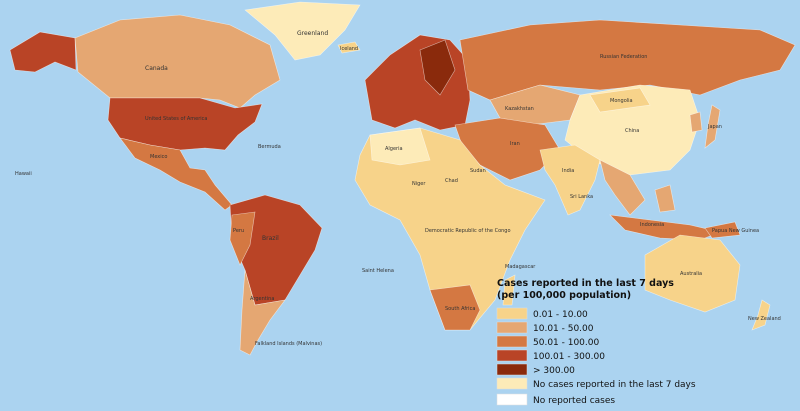 Image resolution: width=800 pixels, height=411 pixels. I want to click on country-label: Madagascar, so click(520, 267).